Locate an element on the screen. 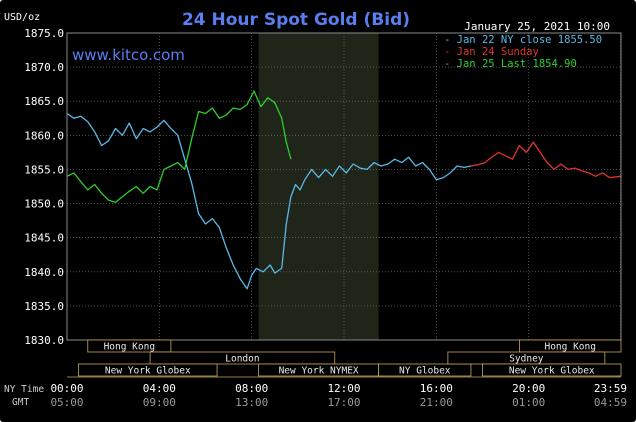 The image size is (636, 422). legend-series-name: Jan 22 NY close 1855.50 is located at coordinates (529, 40).